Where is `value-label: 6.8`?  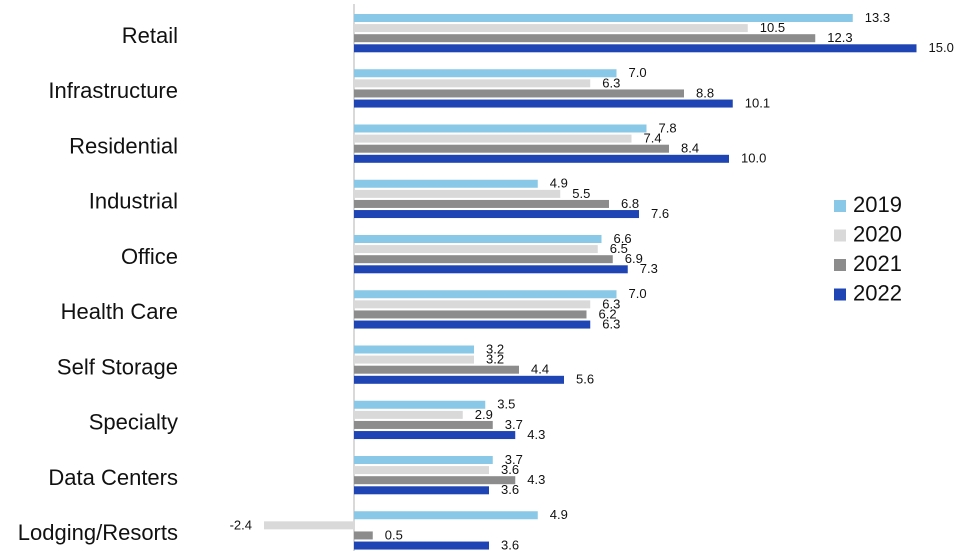
value-label: 6.8 is located at coordinates (630, 203).